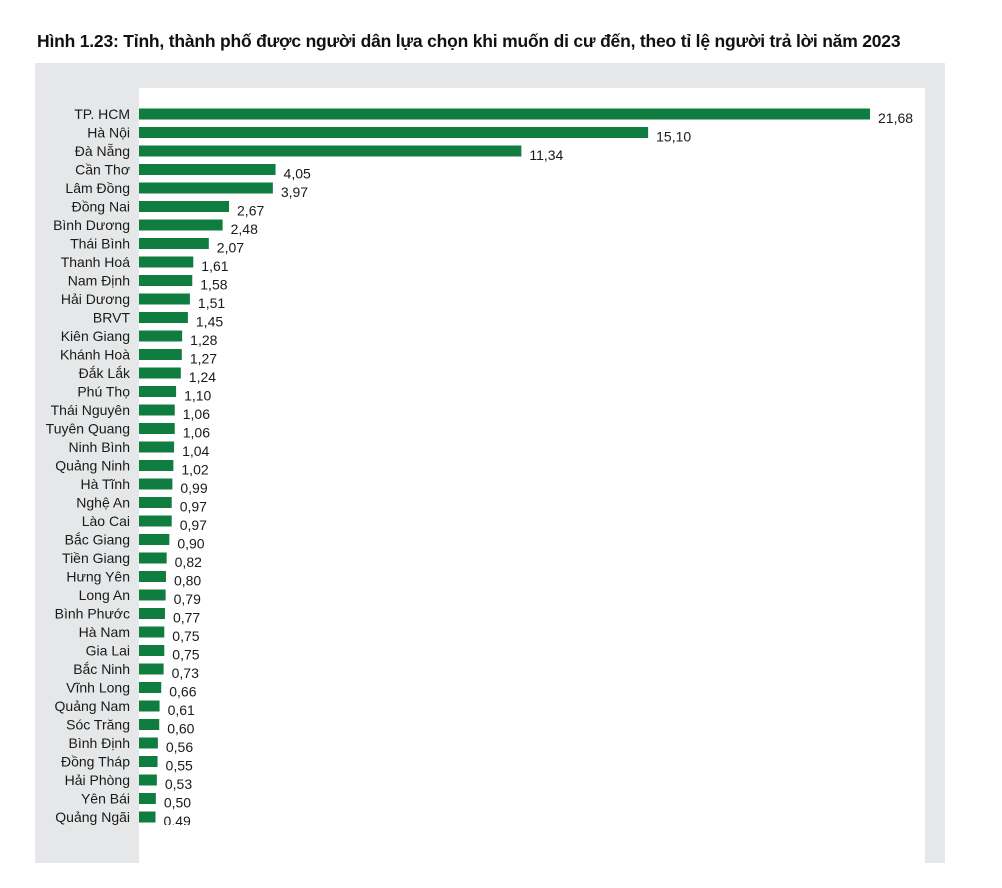 The image size is (1002, 888). What do you see at coordinates (90, 410) in the screenshot?
I see `category-label: Thái Nguyên` at bounding box center [90, 410].